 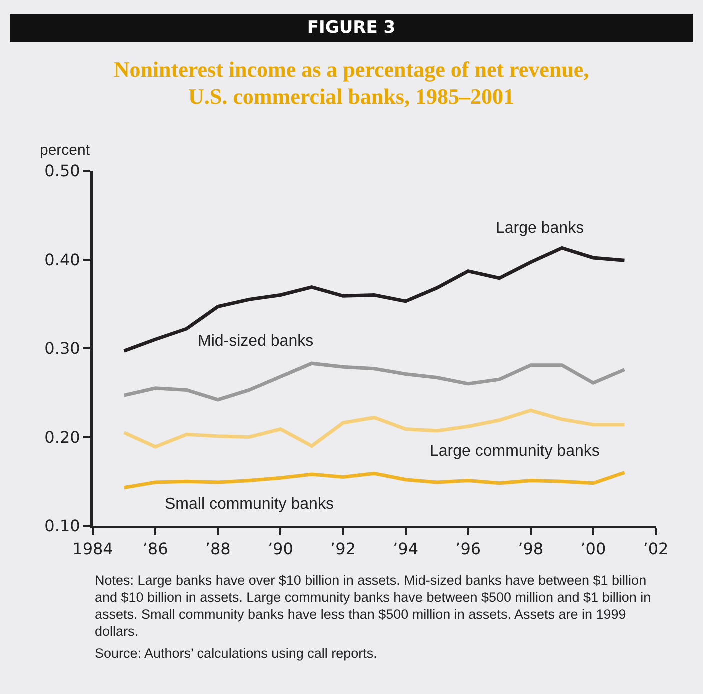 I want to click on y-tick-label: 0.10, so click(x=62, y=526).